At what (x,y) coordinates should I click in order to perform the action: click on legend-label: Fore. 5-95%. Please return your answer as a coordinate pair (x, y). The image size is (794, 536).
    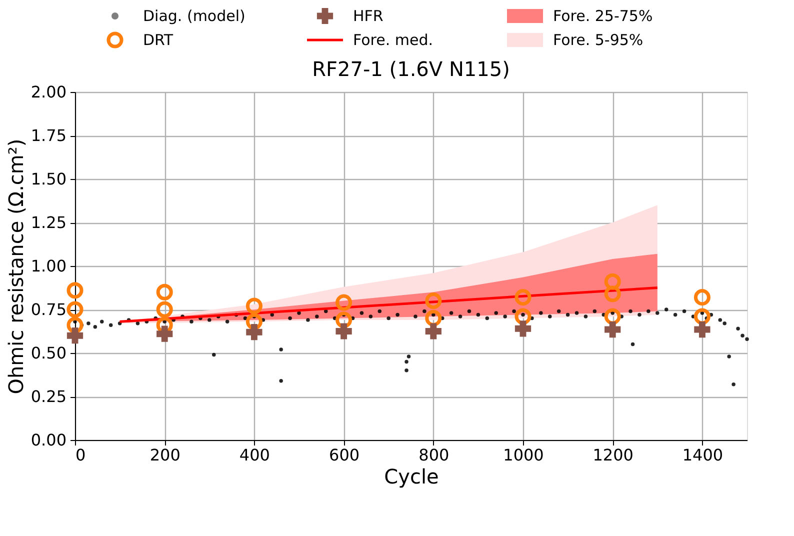
    Looking at the image, I should click on (598, 40).